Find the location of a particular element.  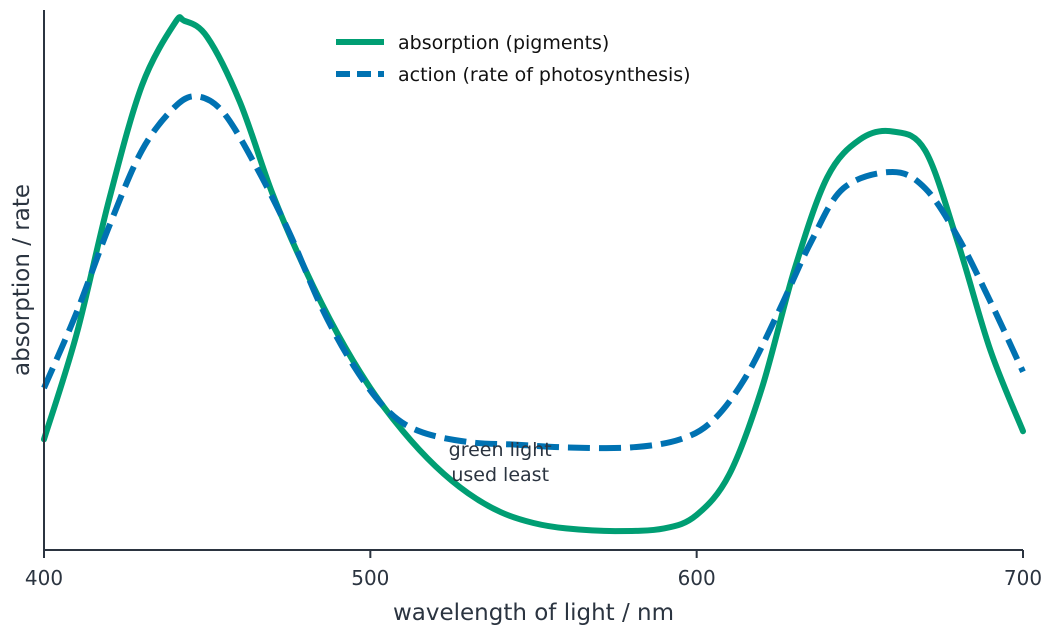

annotation-green-light: green light used least is located at coordinates (500, 462).